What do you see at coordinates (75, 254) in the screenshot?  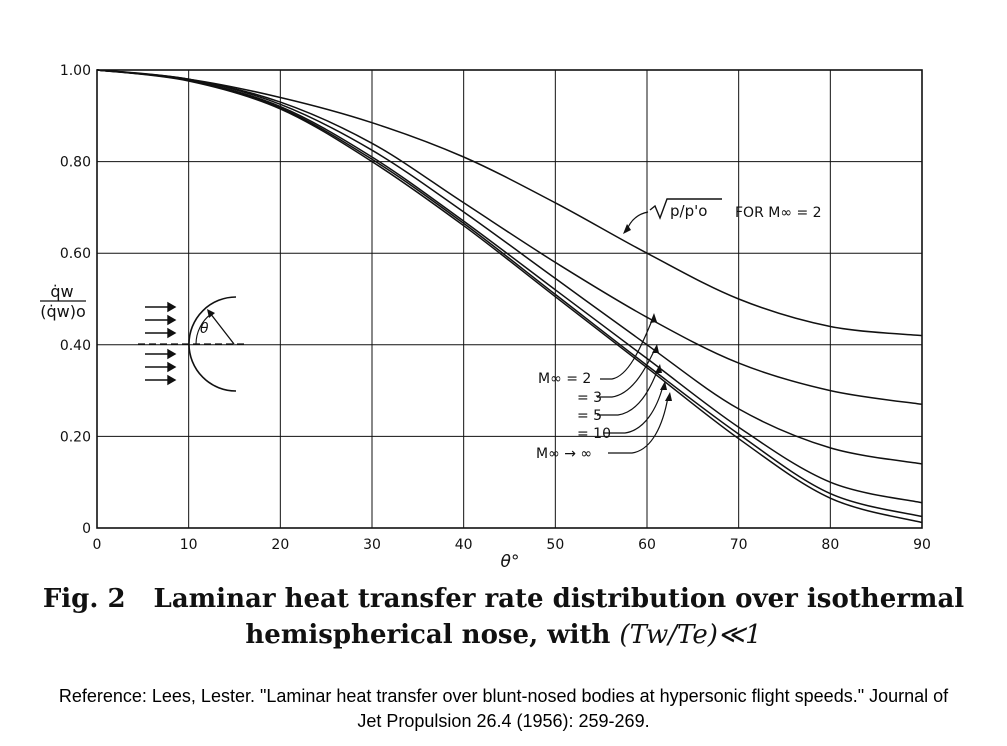 I see `y-tick-label: 0.60` at bounding box center [75, 254].